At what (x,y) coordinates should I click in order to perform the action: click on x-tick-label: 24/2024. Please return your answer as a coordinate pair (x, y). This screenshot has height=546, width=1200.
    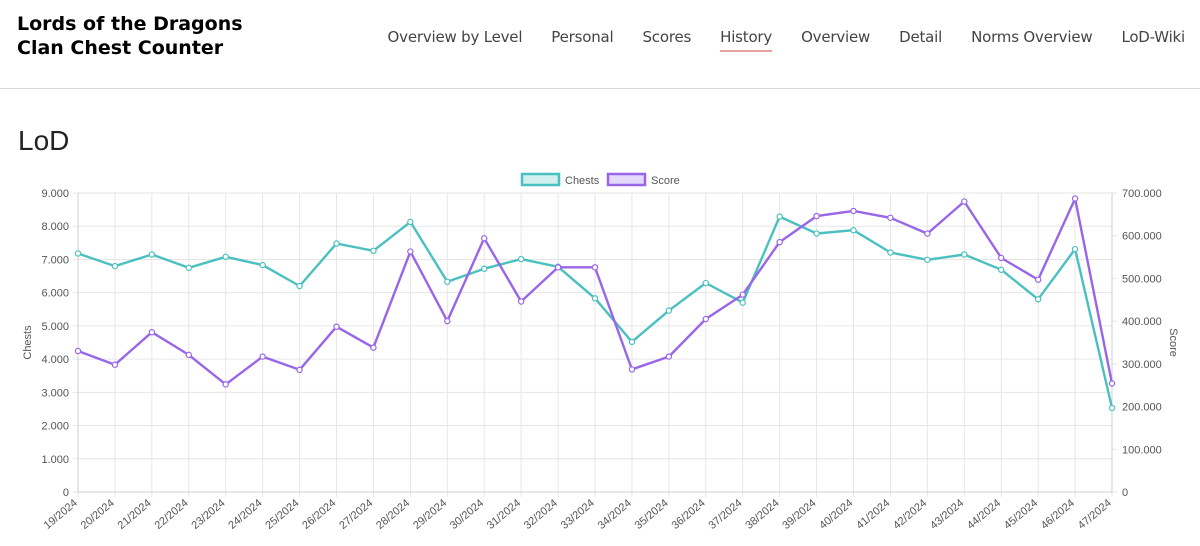
    Looking at the image, I should click on (245, 514).